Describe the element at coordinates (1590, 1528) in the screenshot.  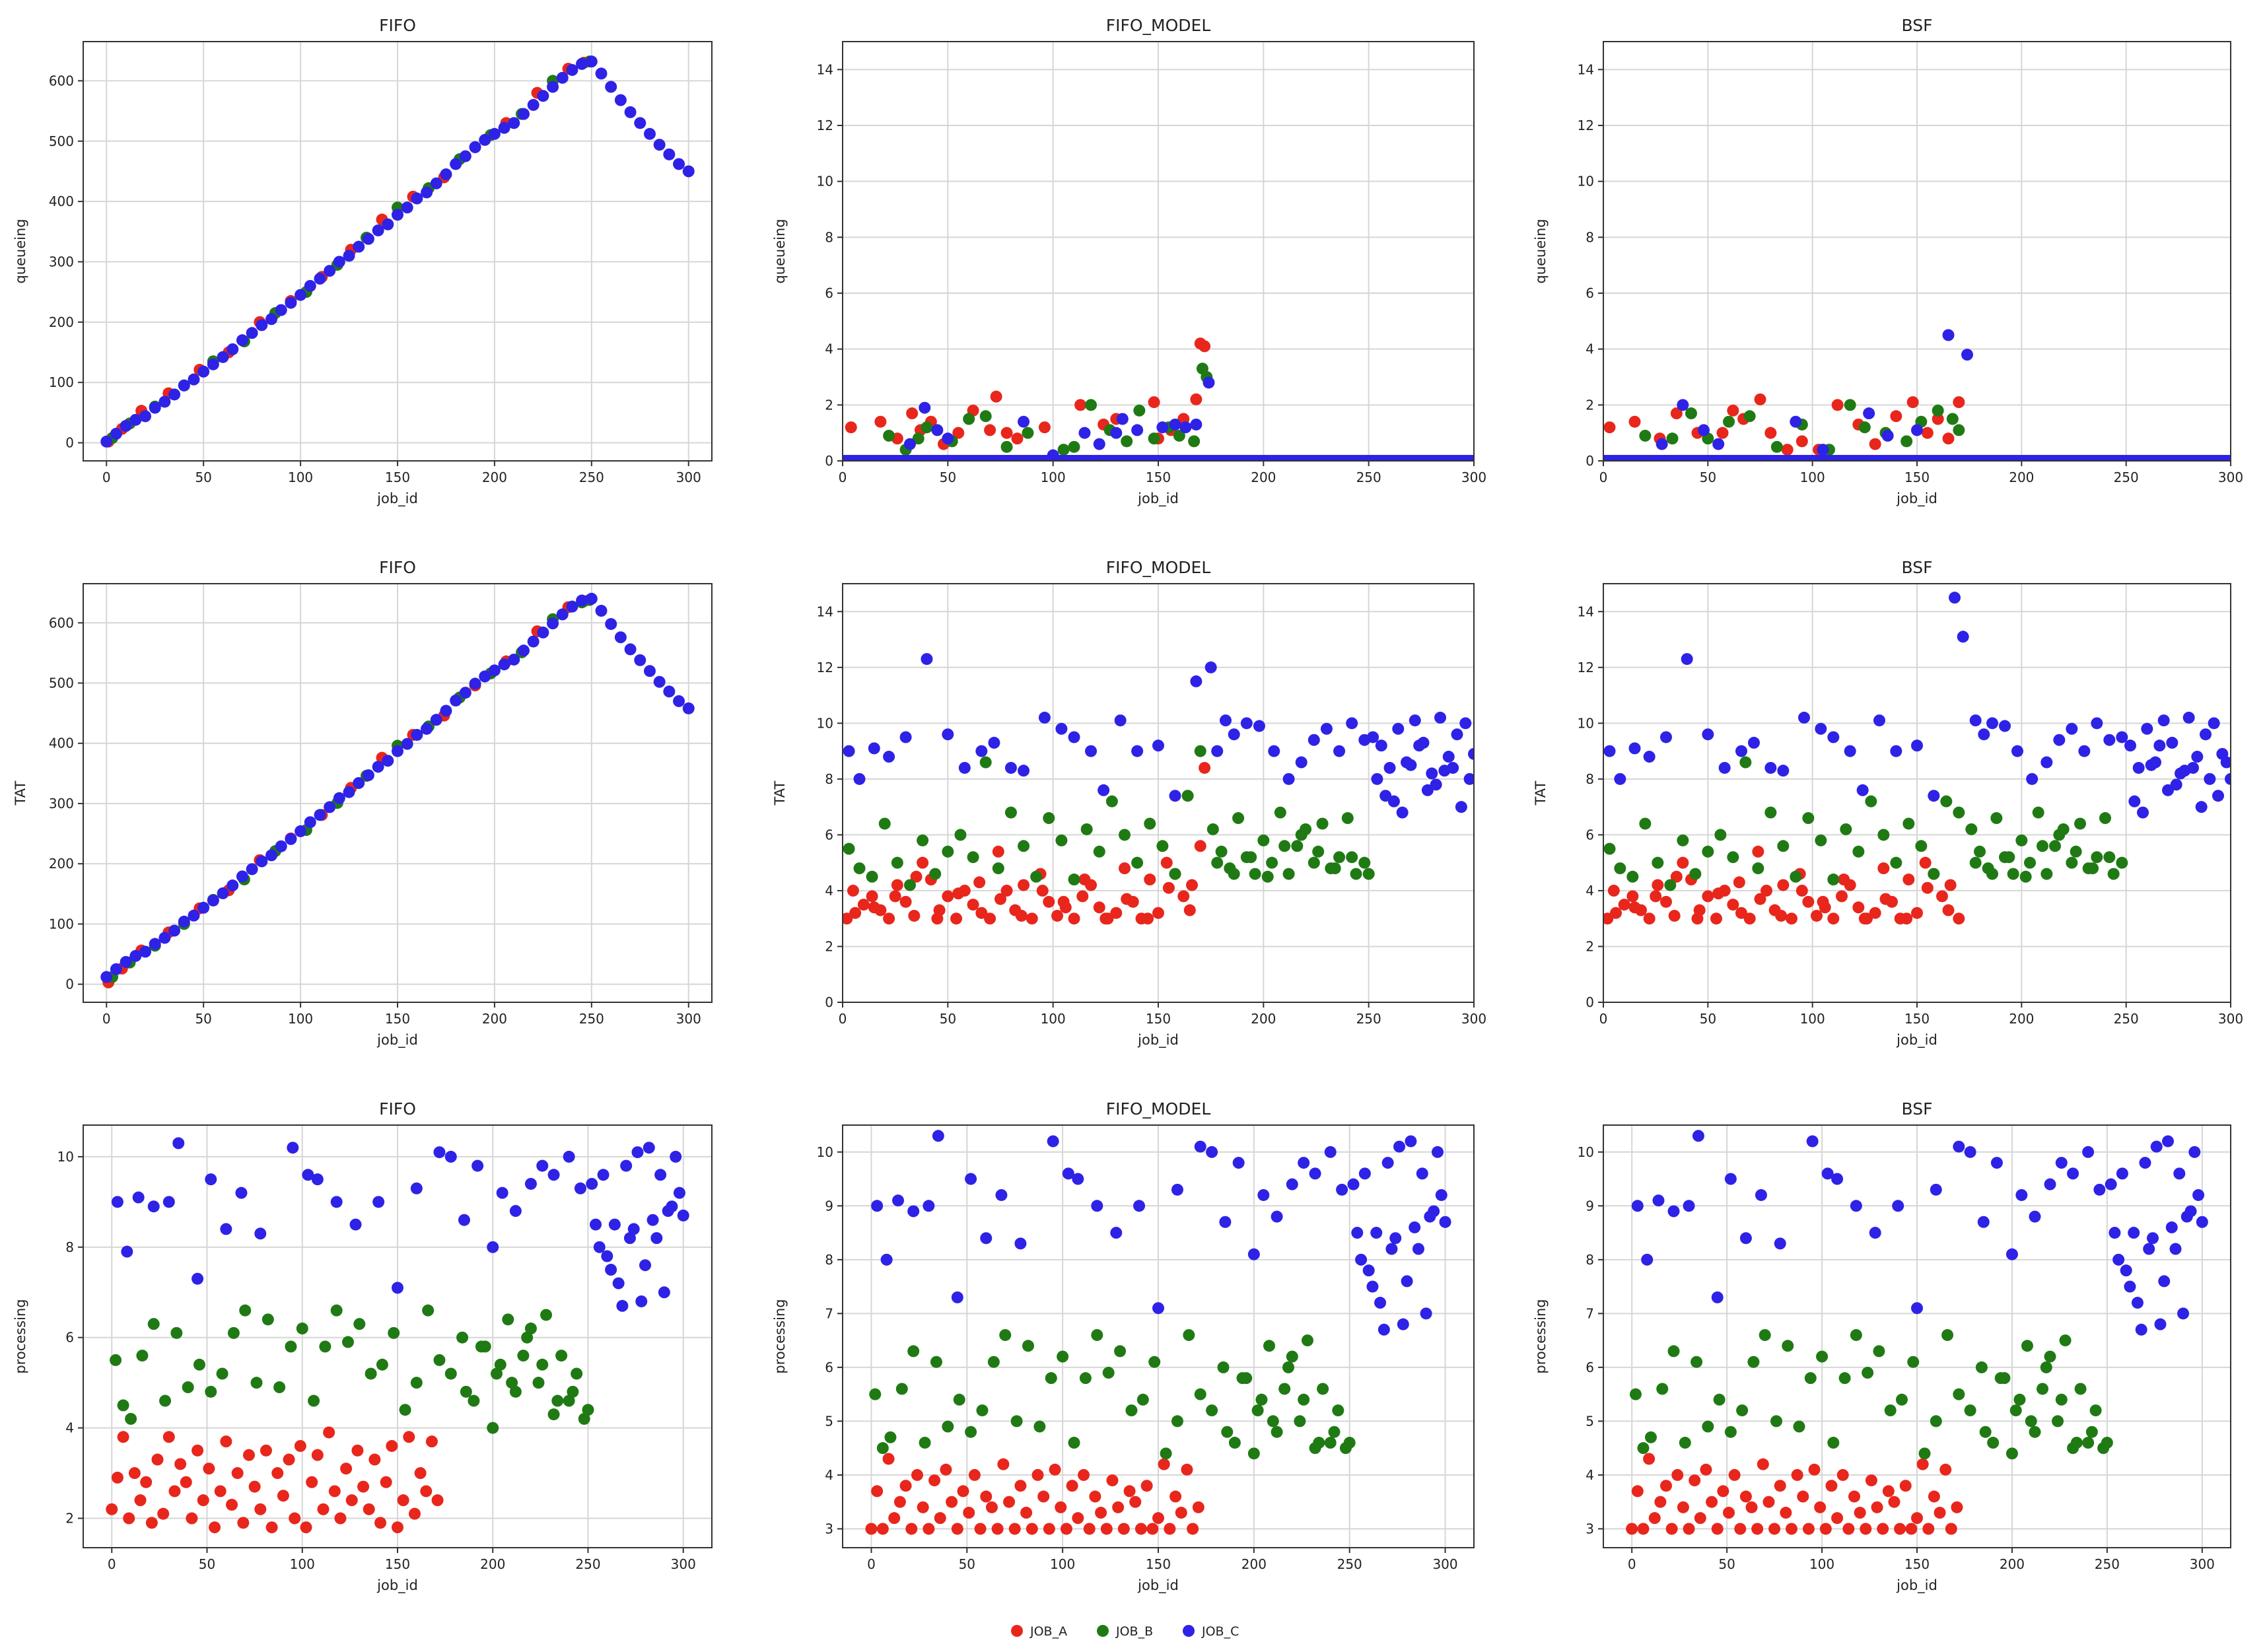
I see `y-tick-label: 3` at that location.